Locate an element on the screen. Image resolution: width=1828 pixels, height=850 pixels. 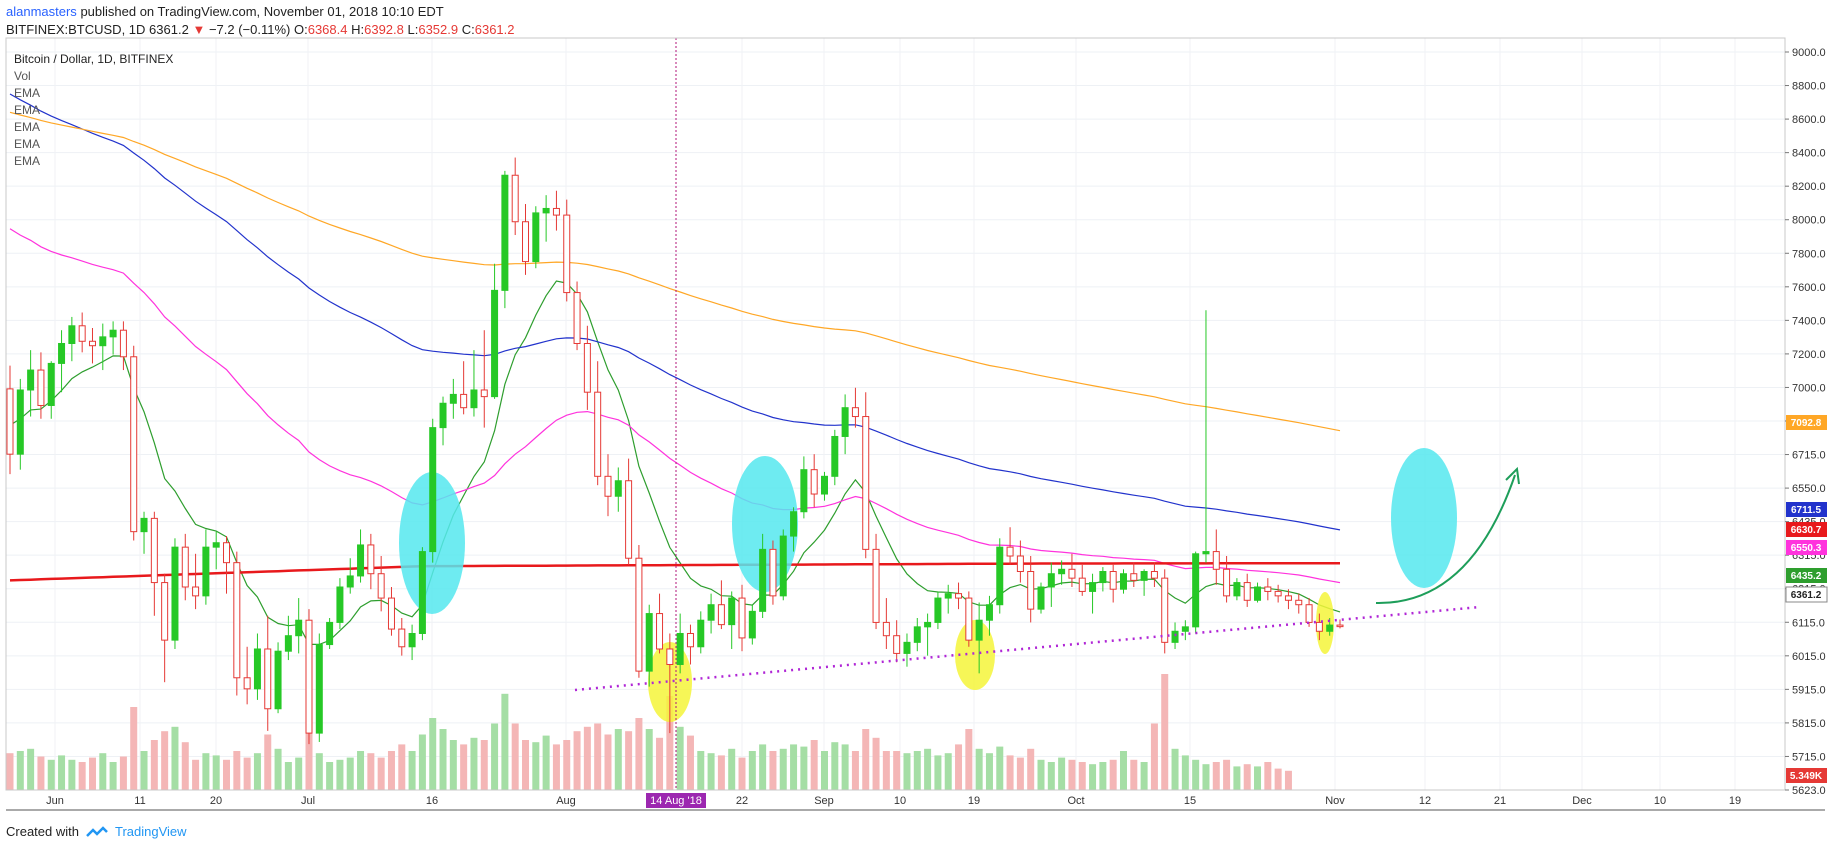
close-label: C: is located at coordinates (468, 29).